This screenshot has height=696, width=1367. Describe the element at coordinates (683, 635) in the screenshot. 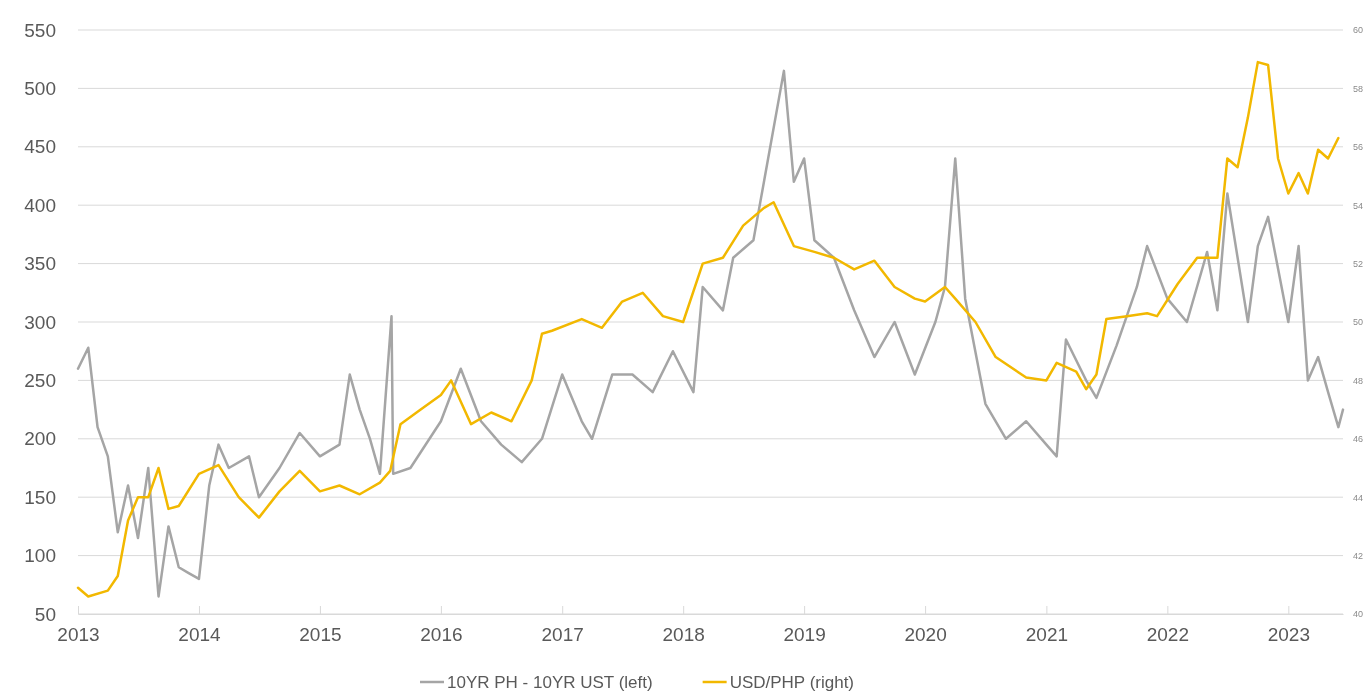

I see `x-tick-label: 2018` at that location.